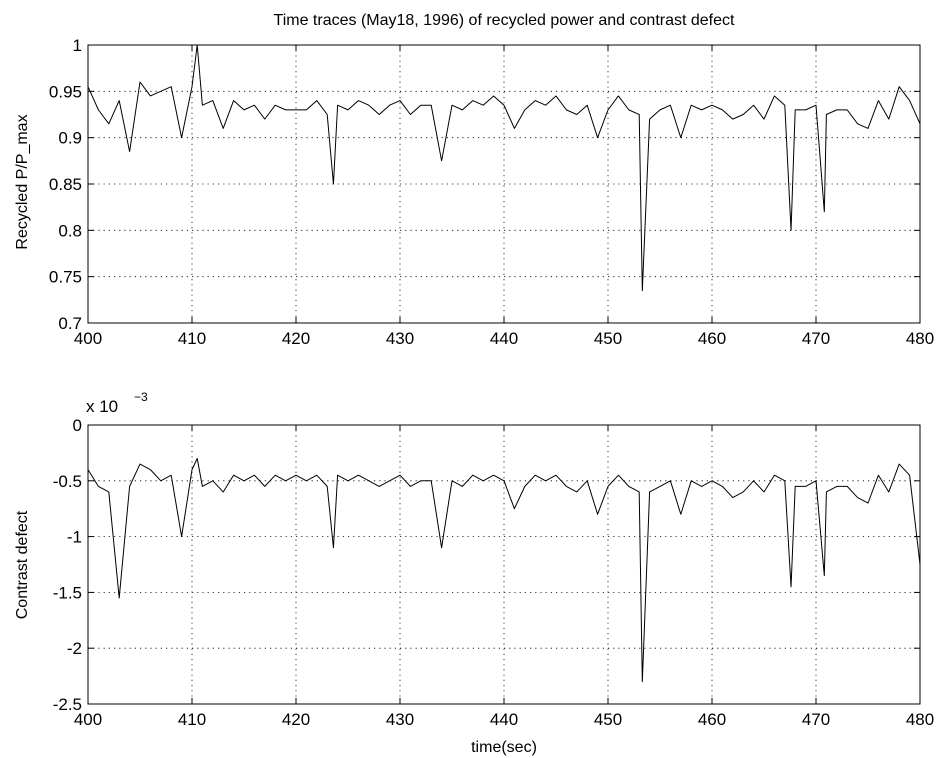 This screenshot has height=758, width=940. Describe the element at coordinates (70, 230) in the screenshot. I see `y-tick-label: 0.8` at that location.